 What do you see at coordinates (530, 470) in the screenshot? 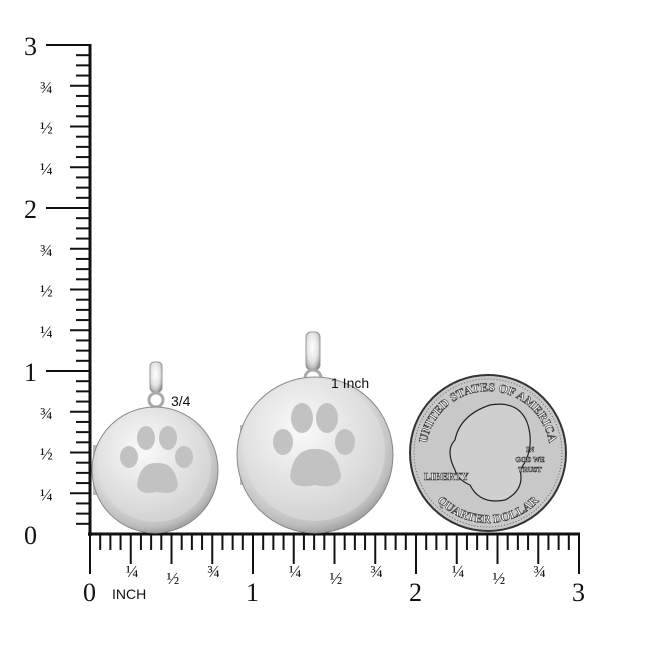
I see `coin-motto-line: TRUST` at bounding box center [530, 470].